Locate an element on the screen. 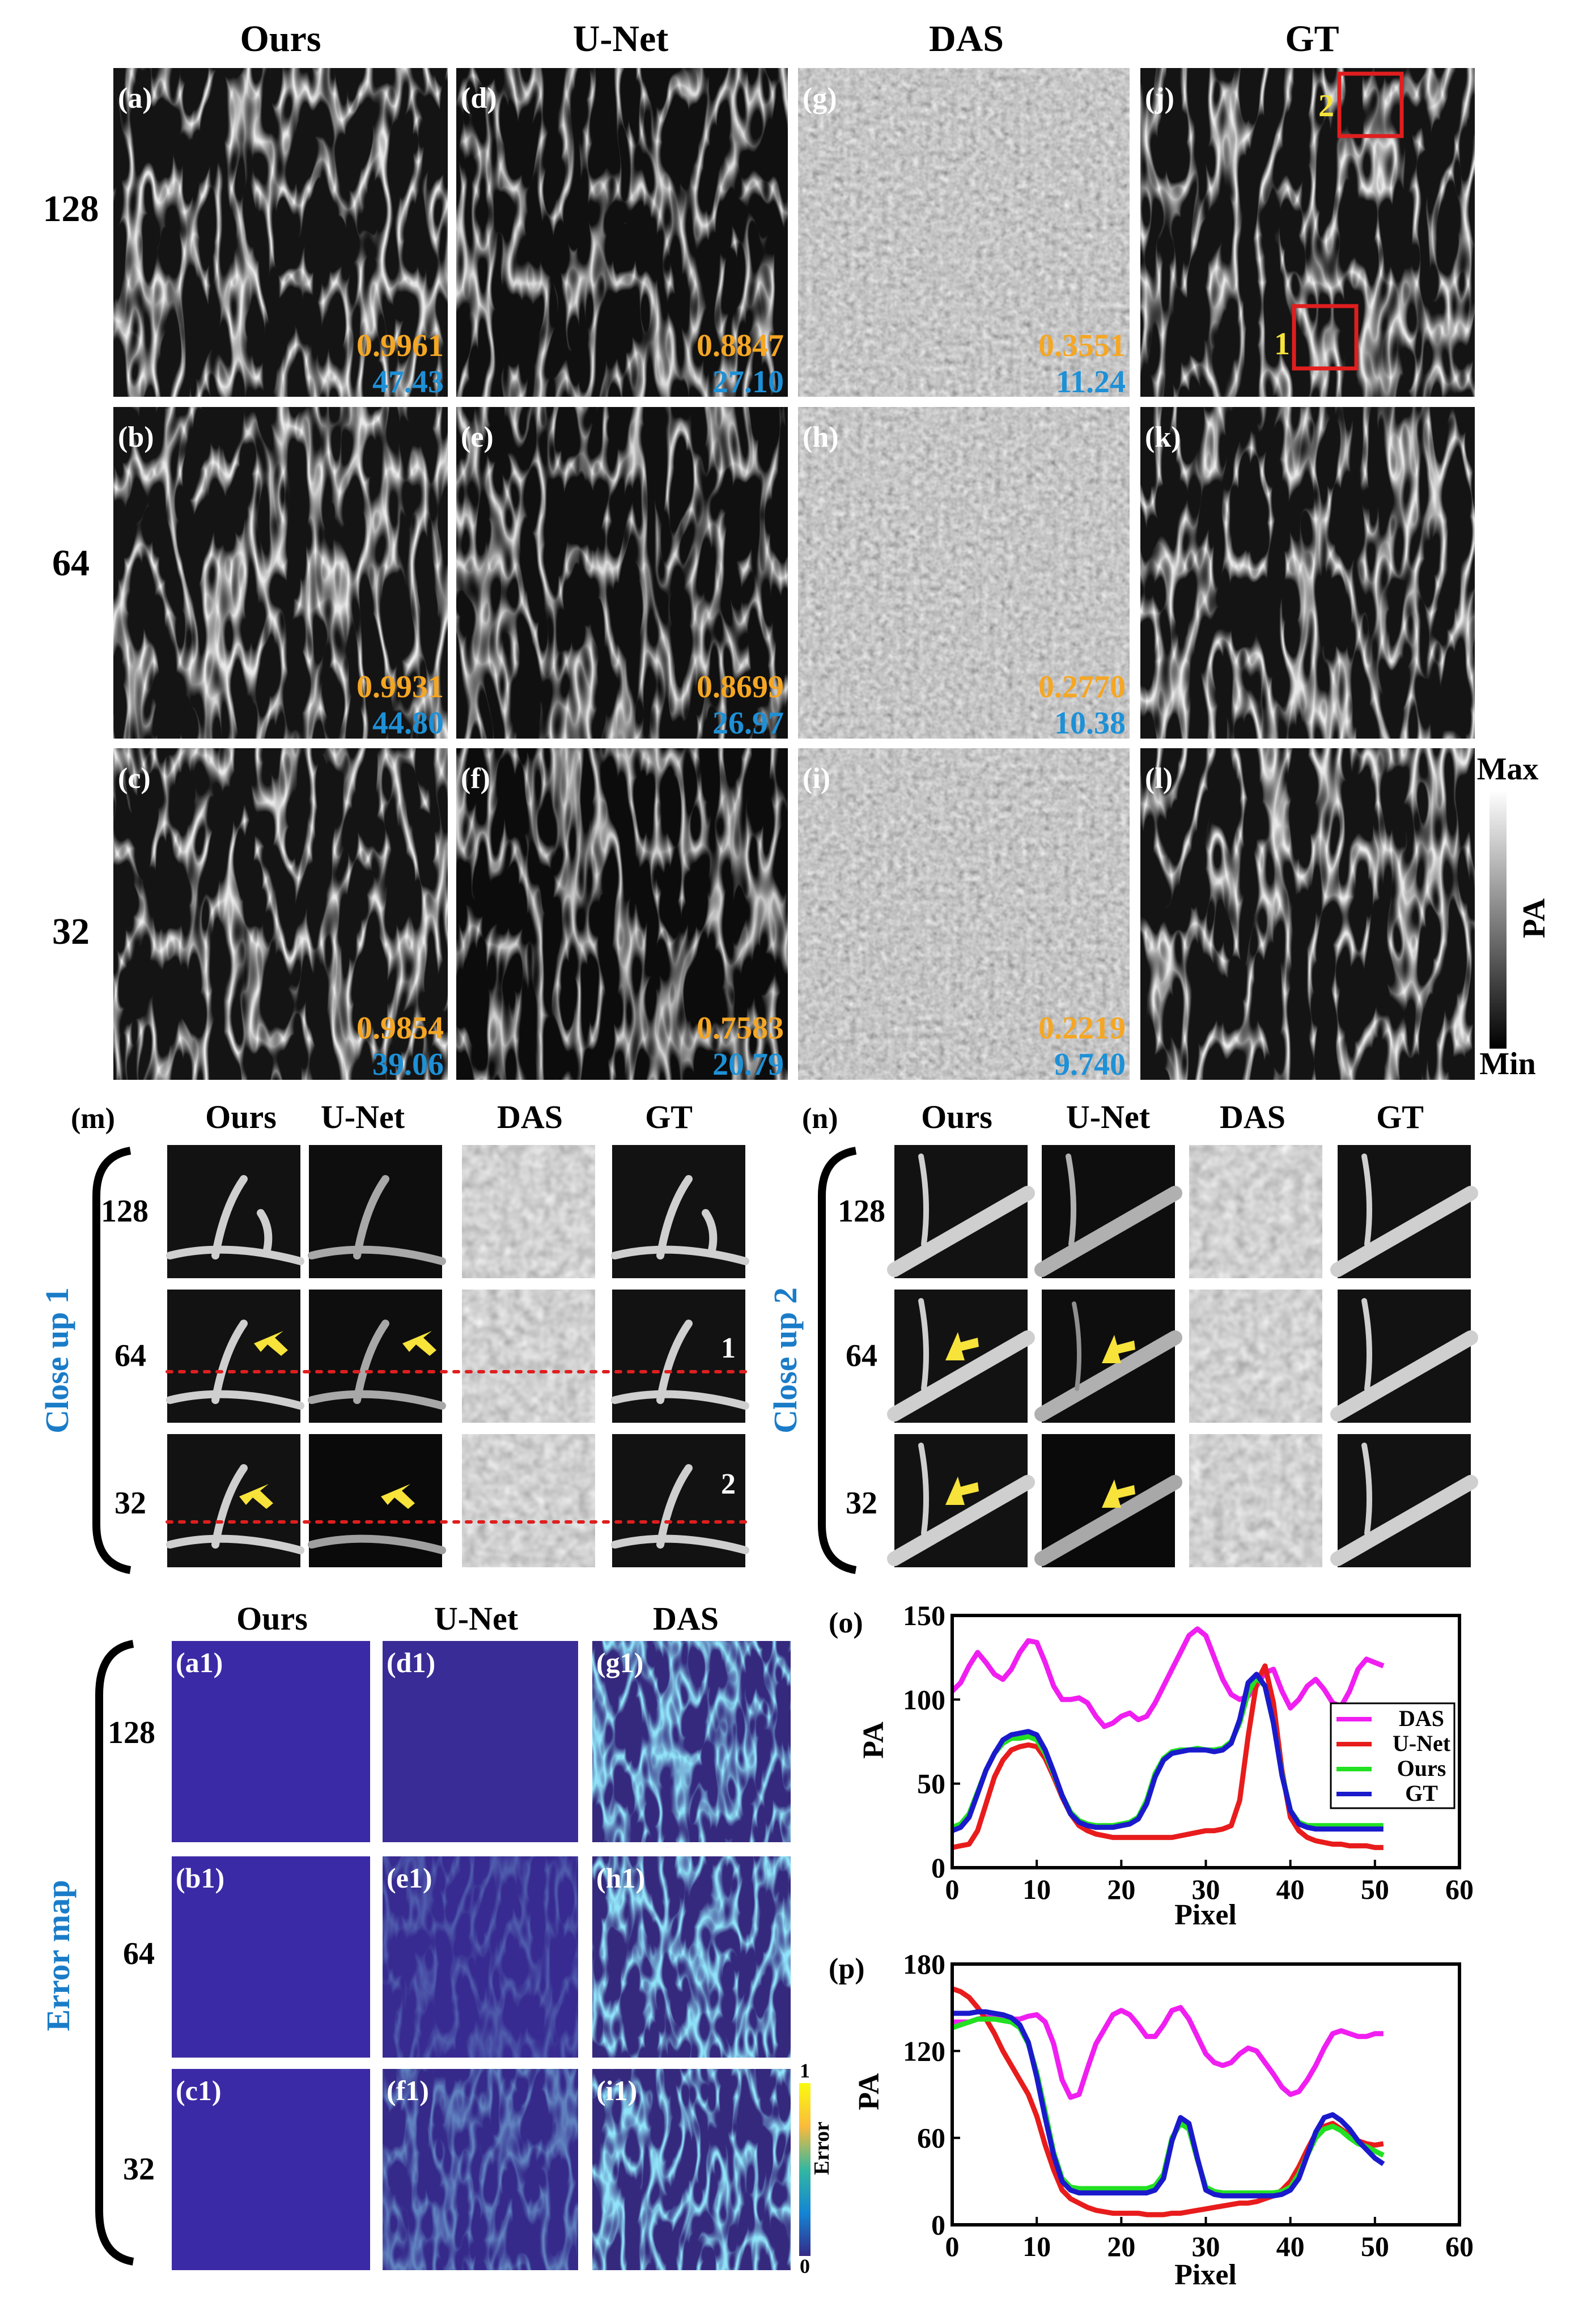 This screenshot has height=2324, width=1587. chart-o-ytick-label: 150 is located at coordinates (924, 1615).